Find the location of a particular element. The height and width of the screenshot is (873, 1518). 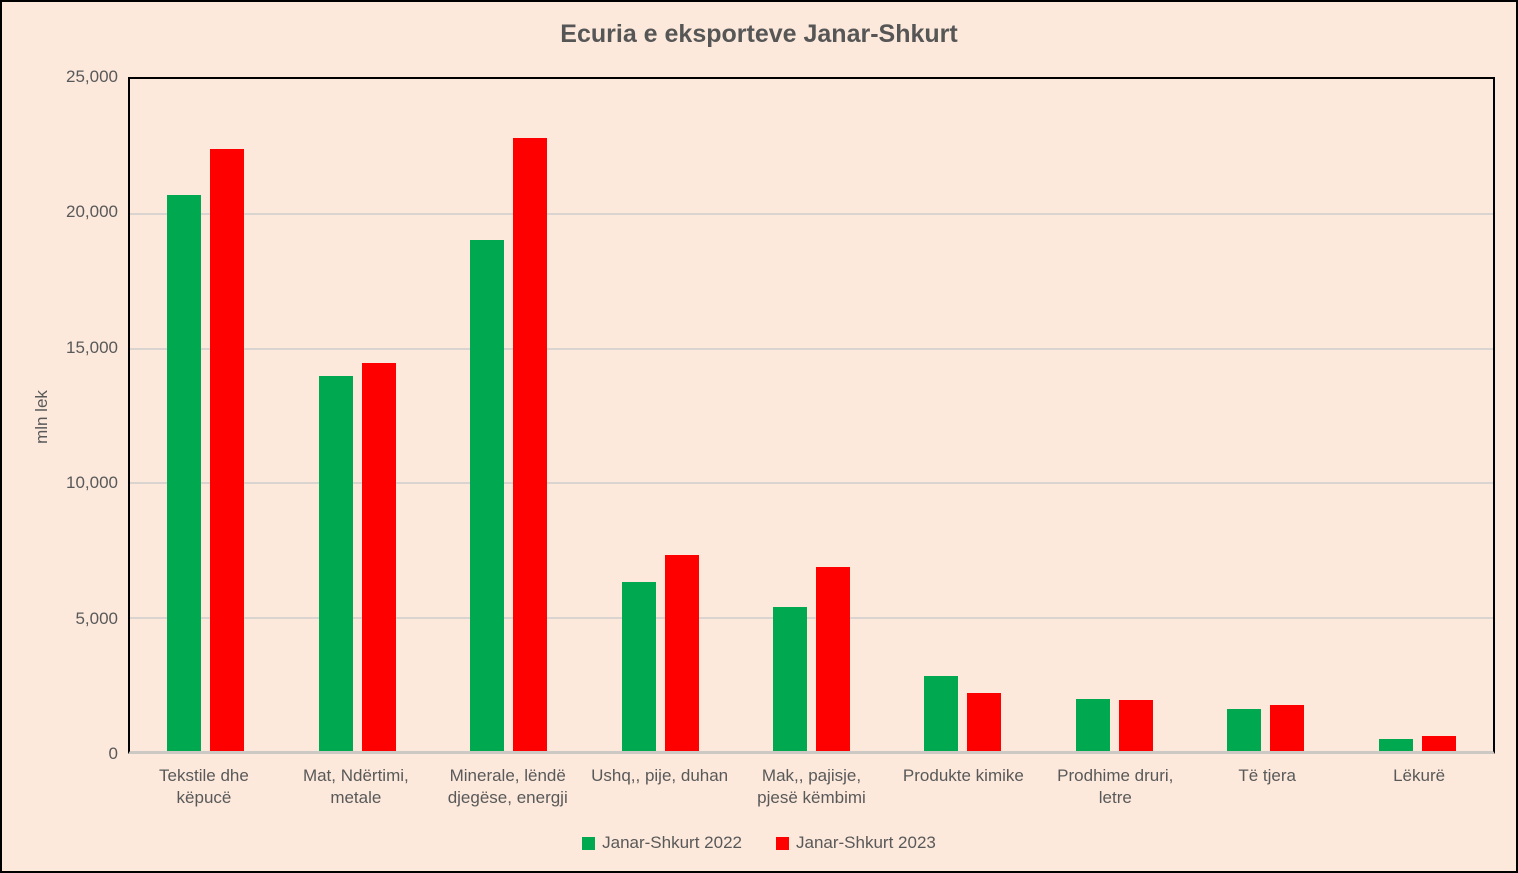

legend: Janar-Shkurt 2022 Janar-Shkurt 2023 is located at coordinates (759, 843).